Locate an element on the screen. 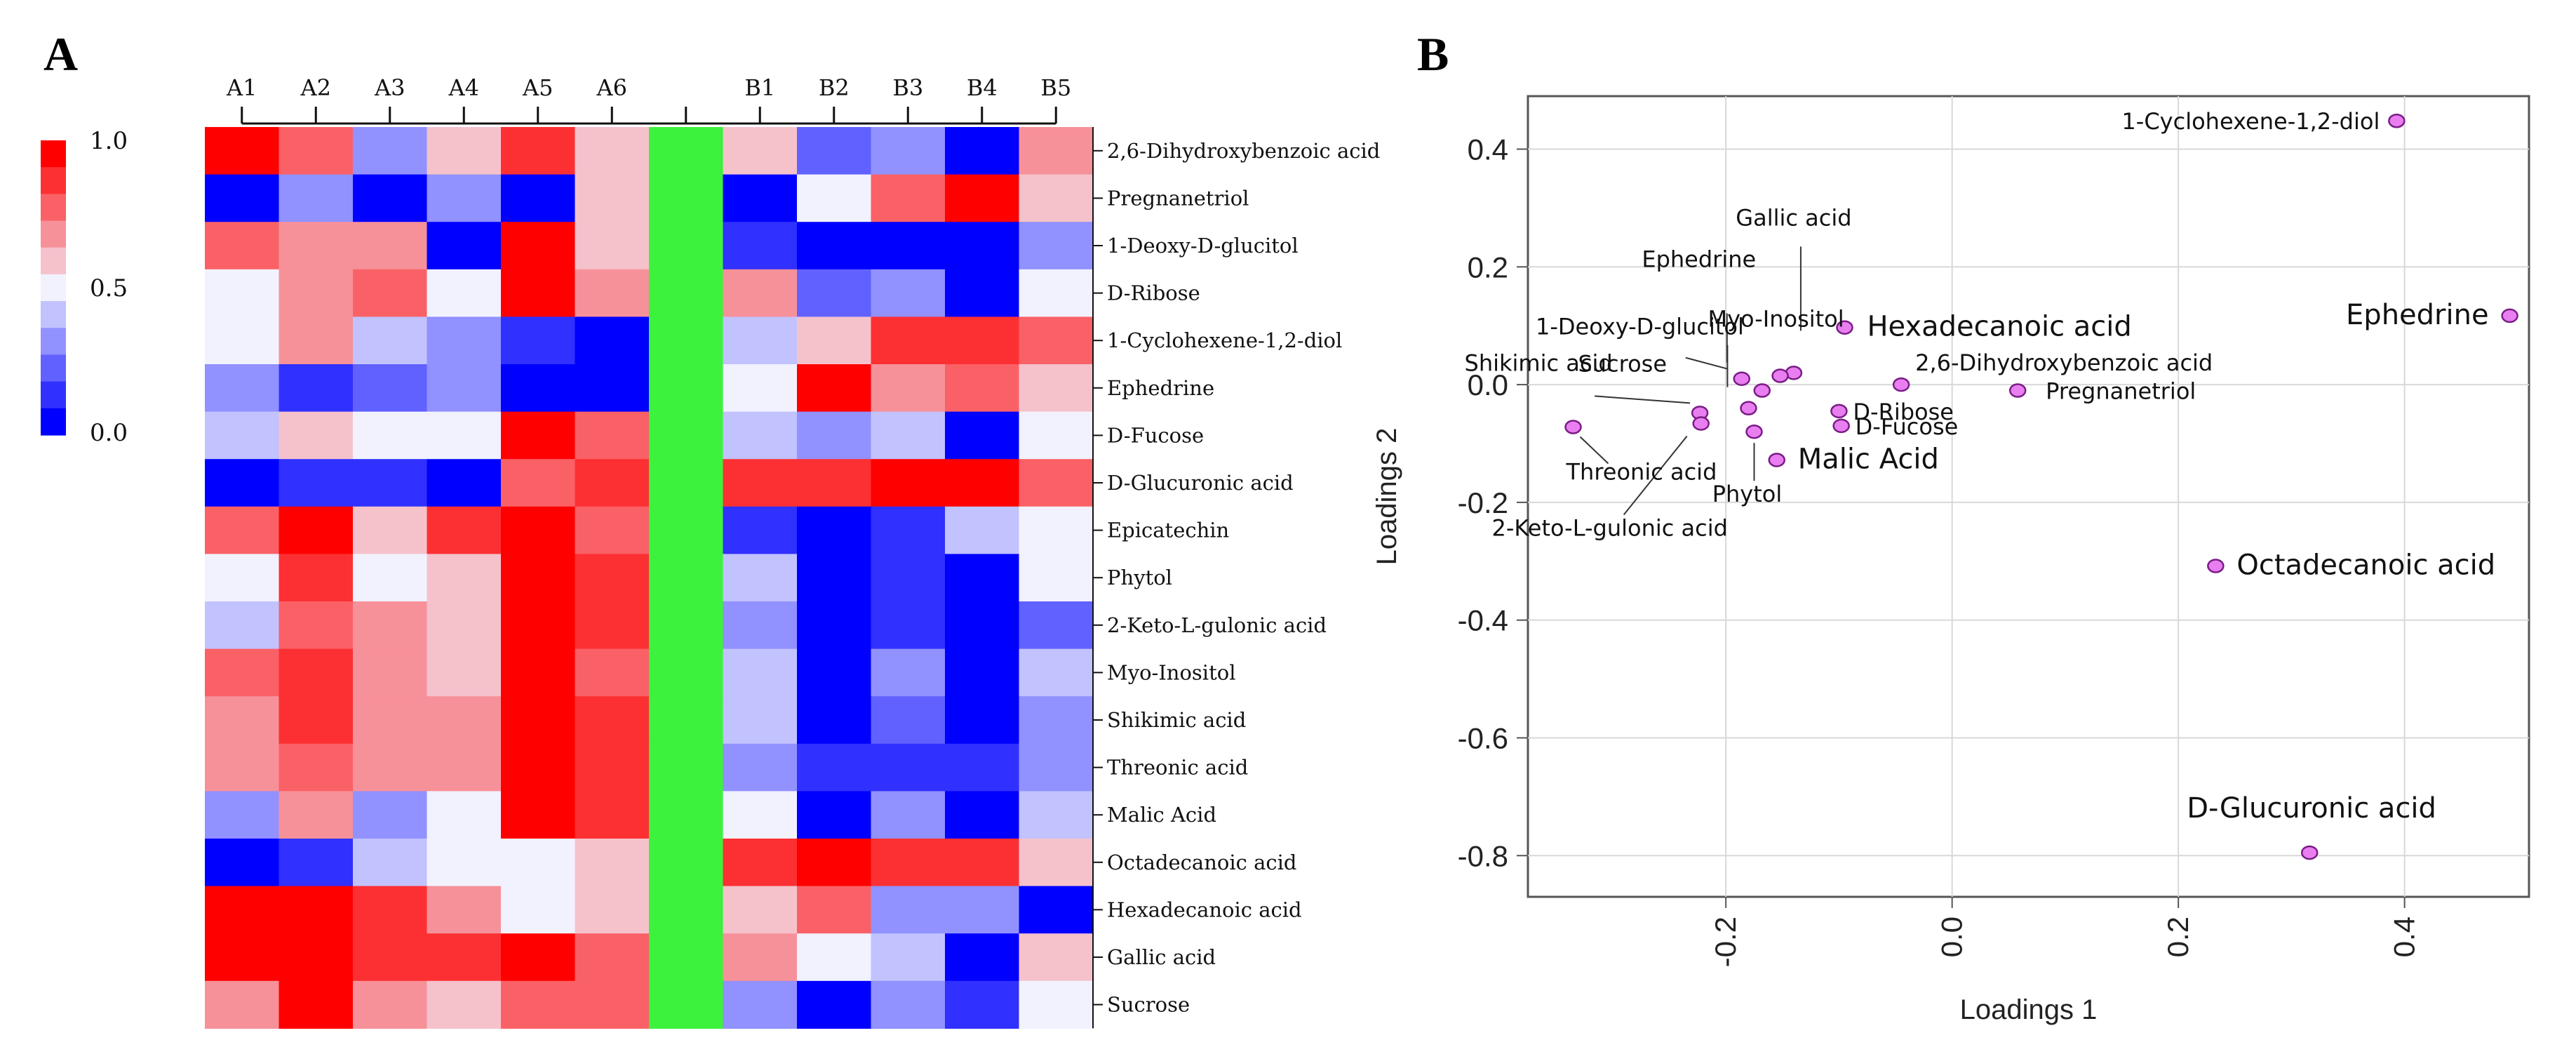 The image size is (2576, 1047). leader-line is located at coordinates (1643, 399).